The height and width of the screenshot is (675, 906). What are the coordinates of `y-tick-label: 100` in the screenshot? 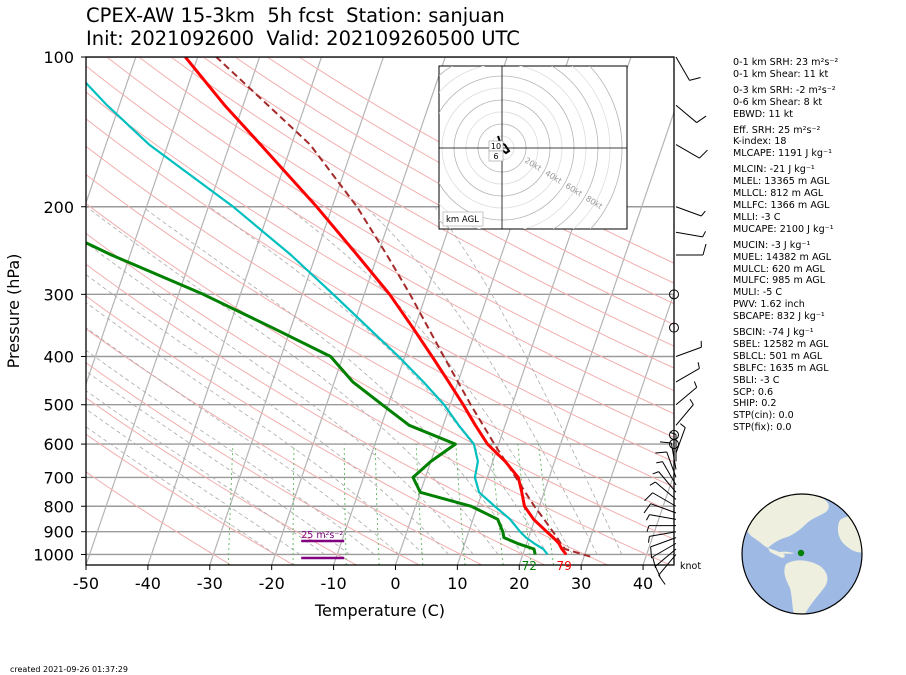 It's located at (58, 57).